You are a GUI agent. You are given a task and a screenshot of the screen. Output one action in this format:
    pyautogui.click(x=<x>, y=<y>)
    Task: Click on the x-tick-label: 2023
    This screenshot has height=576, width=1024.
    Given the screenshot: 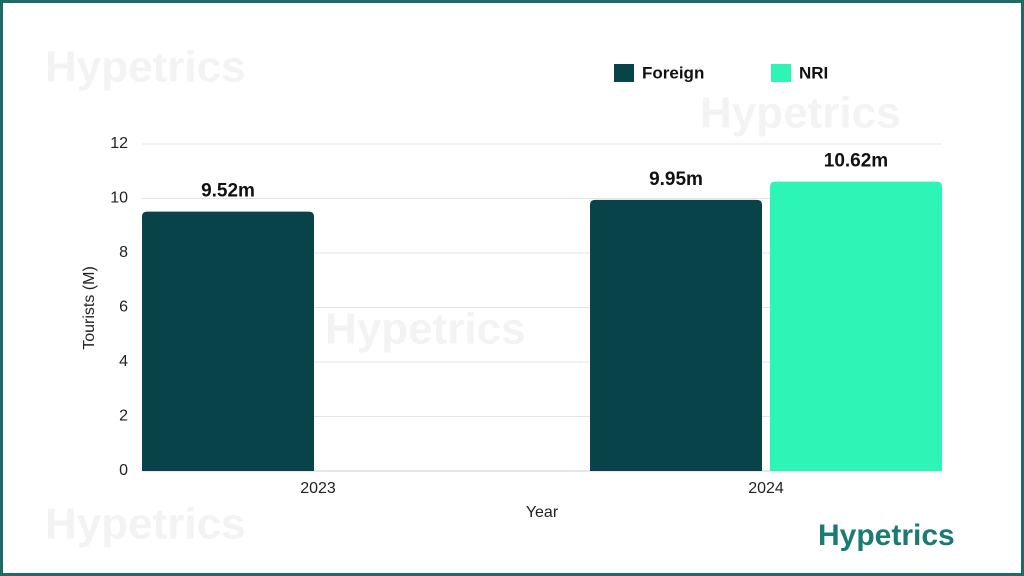 What is the action you would take?
    pyautogui.click(x=318, y=488)
    